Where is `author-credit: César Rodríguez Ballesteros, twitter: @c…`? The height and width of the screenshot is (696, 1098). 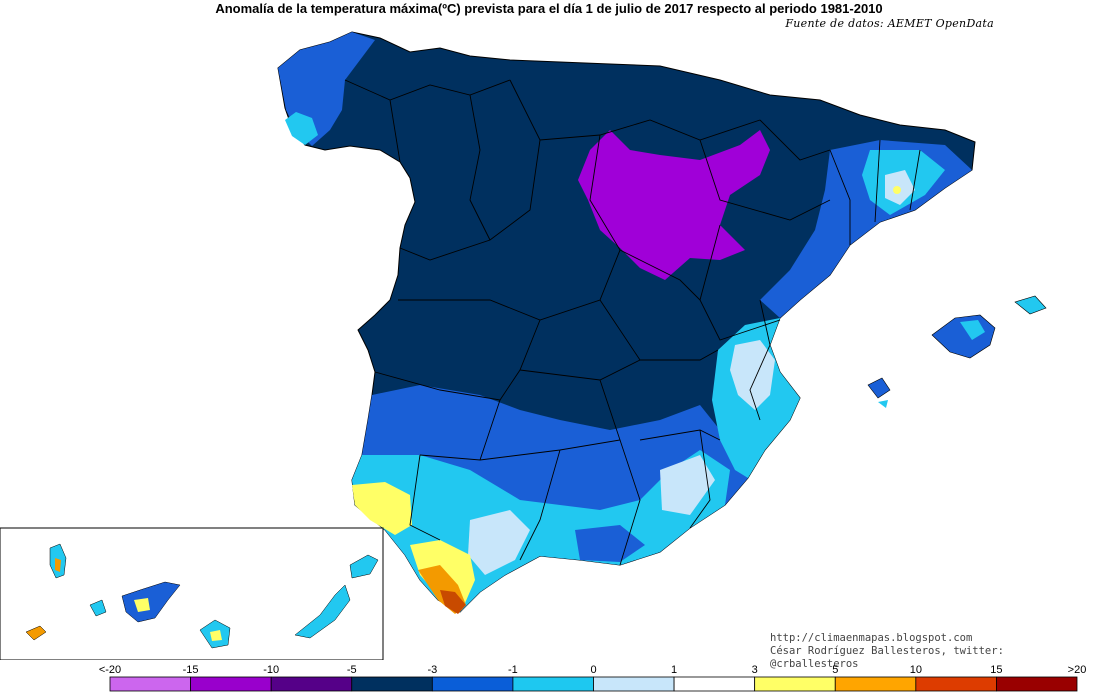
author-credit: César Rodríguez Ballesteros, twitter: @c… is located at coordinates (887, 657).